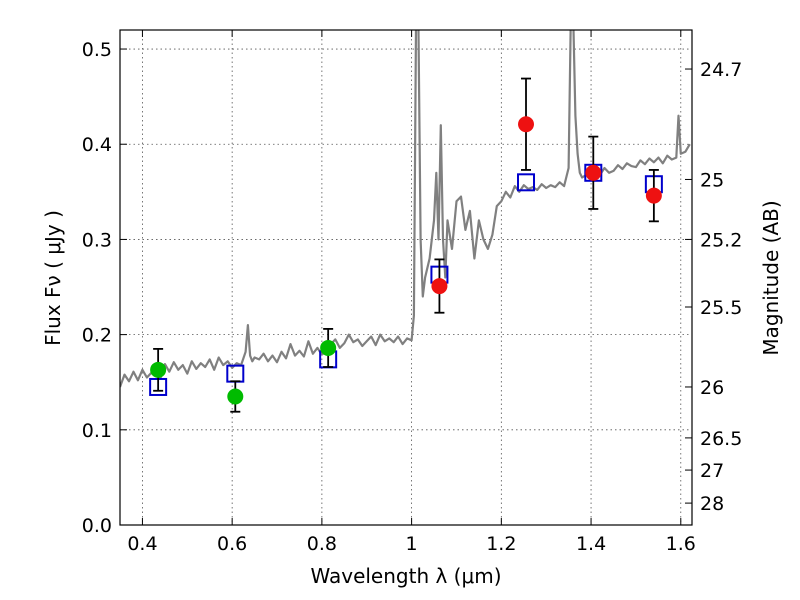 The height and width of the screenshot is (600, 800). Describe the element at coordinates (405, 576) in the screenshot. I see `x-axis-label: Wavelength λ (μm)` at that location.